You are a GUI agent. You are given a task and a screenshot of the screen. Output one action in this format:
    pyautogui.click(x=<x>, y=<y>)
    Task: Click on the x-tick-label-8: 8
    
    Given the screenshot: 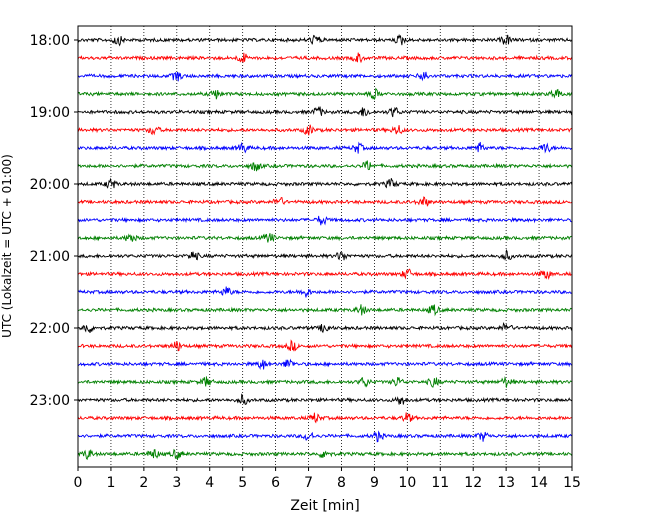 What is the action you would take?
    pyautogui.click(x=341, y=483)
    